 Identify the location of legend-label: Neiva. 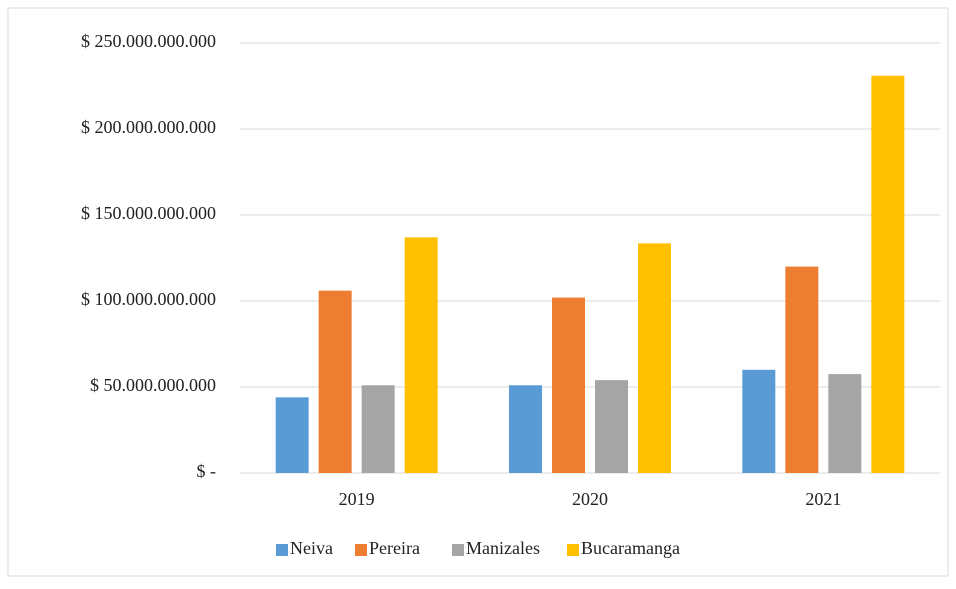
(311, 548).